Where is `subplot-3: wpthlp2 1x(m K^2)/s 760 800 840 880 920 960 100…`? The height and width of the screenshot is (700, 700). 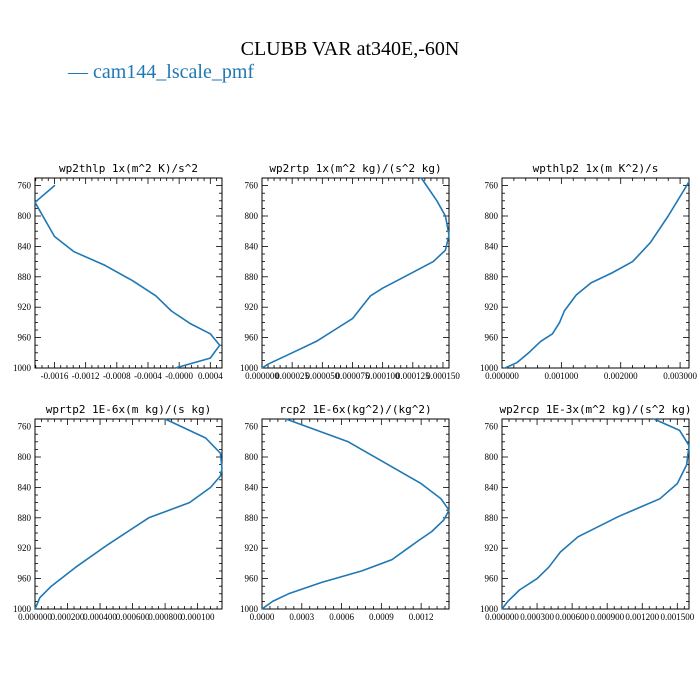
subplot-3: wpthlp2 1x(m K^2)/s 760 800 840 880 920 960 100… is located at coordinates (588, 271).